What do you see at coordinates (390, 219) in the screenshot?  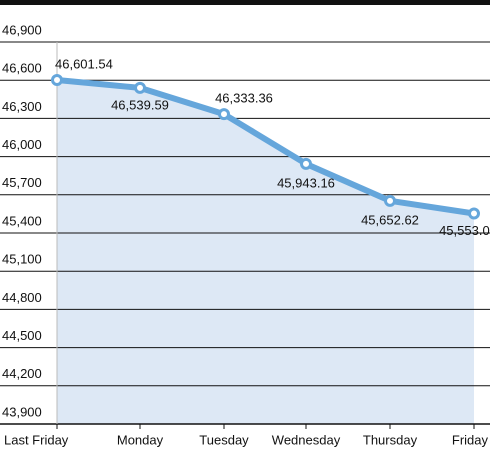 I see `value-label: 45,652.62` at bounding box center [390, 219].